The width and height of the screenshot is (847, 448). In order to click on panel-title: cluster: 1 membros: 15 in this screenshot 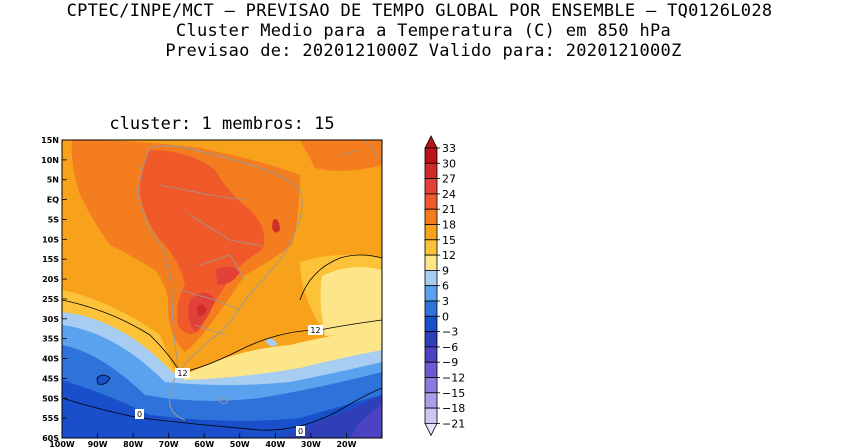, I will do `click(222, 124)`.